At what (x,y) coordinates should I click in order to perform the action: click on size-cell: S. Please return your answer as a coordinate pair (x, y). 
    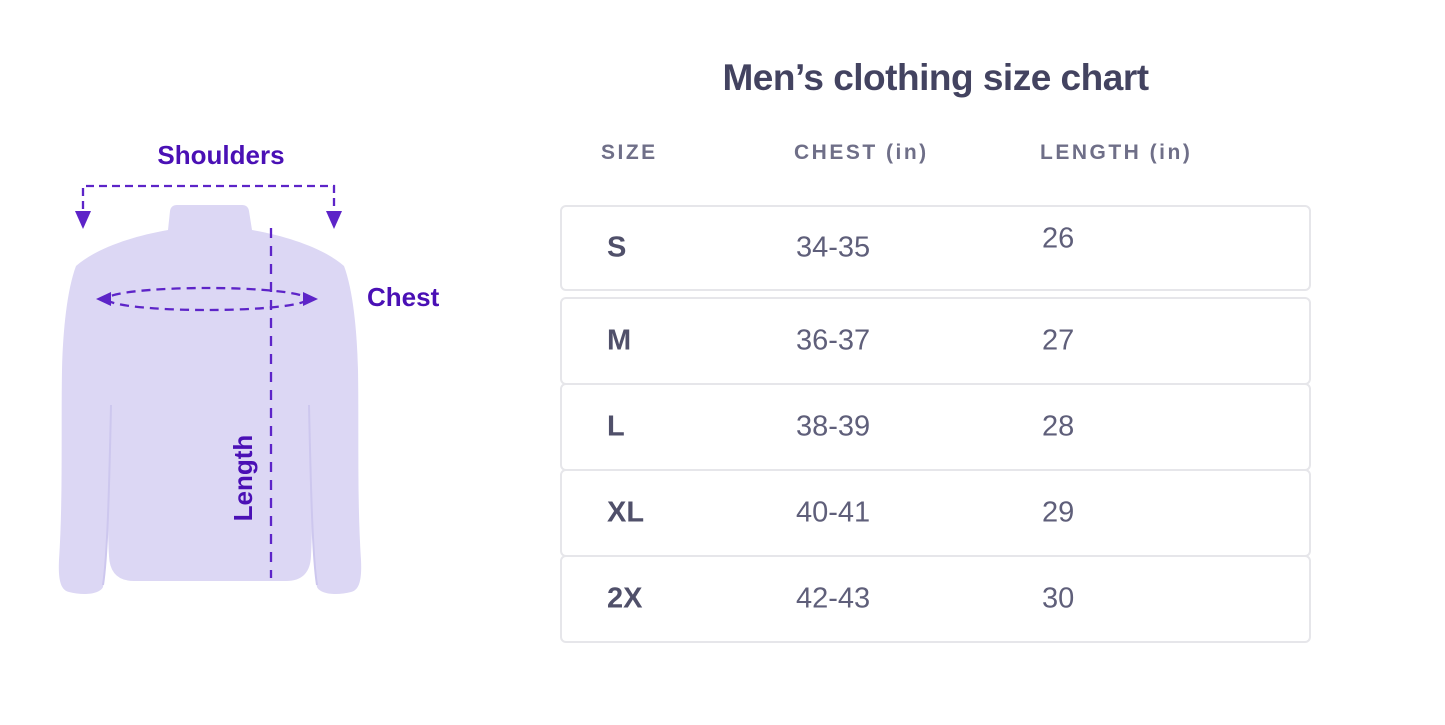
    Looking at the image, I should click on (617, 247).